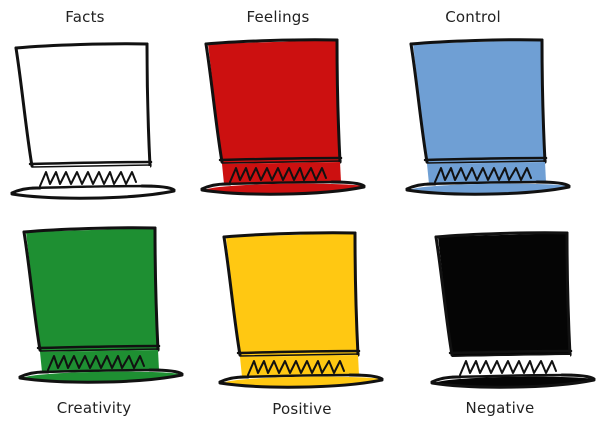 The height and width of the screenshot is (429, 600). I want to click on negative-hat-icon, so click(515, 307).